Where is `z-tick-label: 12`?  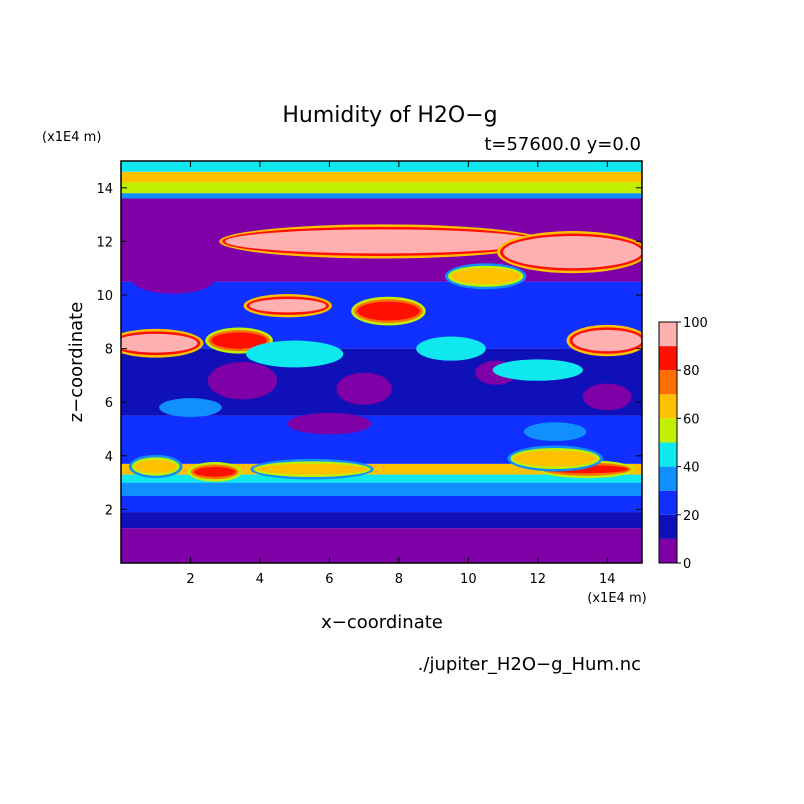 z-tick-label: 12 is located at coordinates (104, 242).